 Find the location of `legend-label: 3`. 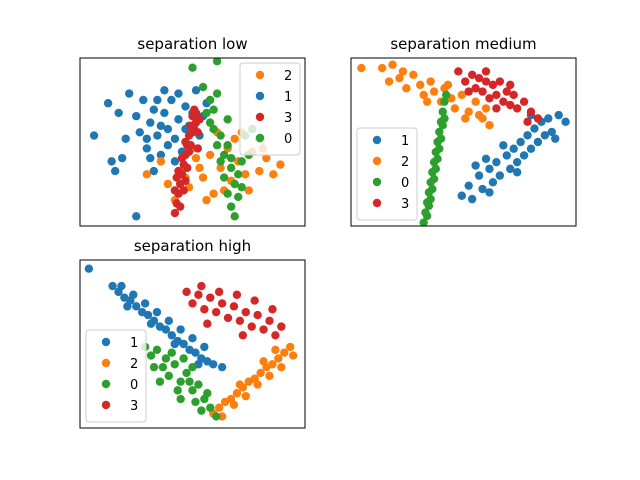

legend-label: 3 is located at coordinates (288, 118).